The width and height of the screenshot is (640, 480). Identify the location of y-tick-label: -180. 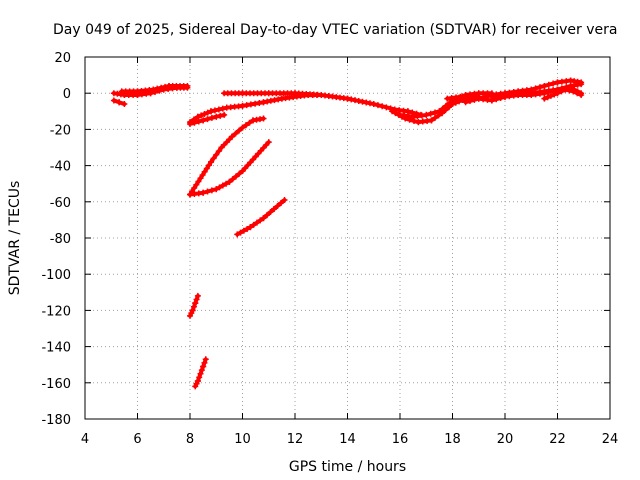
(56, 420).